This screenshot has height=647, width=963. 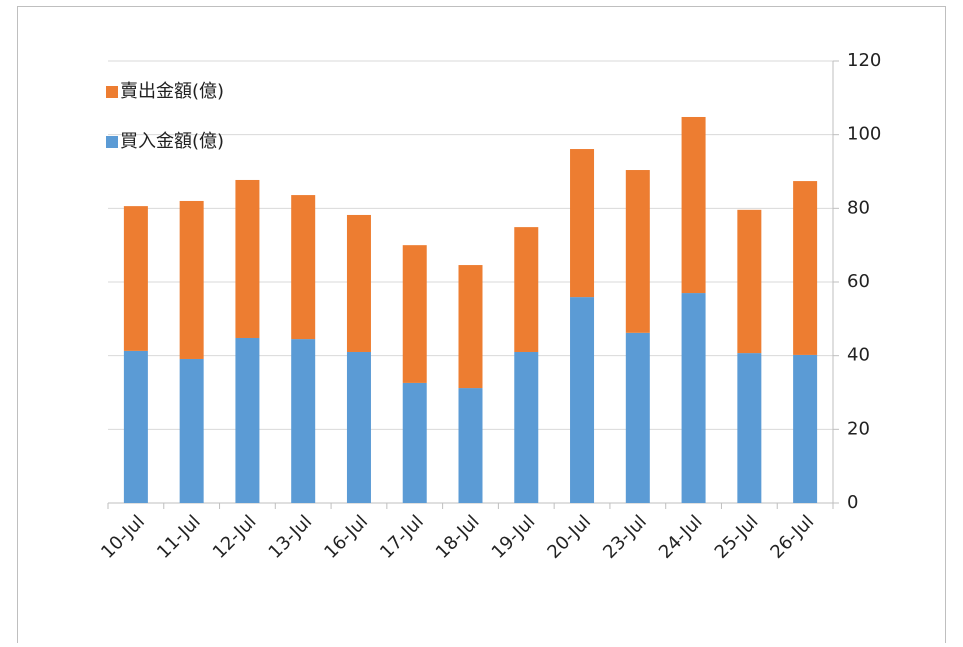 What do you see at coordinates (858, 207) in the screenshot?
I see `y-tick-label: 80` at bounding box center [858, 207].